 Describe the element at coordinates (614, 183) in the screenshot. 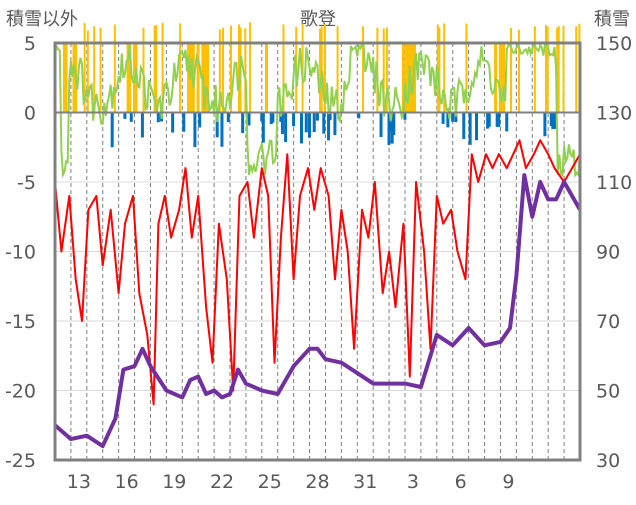

I see `y-right-tick-label: 110` at that location.